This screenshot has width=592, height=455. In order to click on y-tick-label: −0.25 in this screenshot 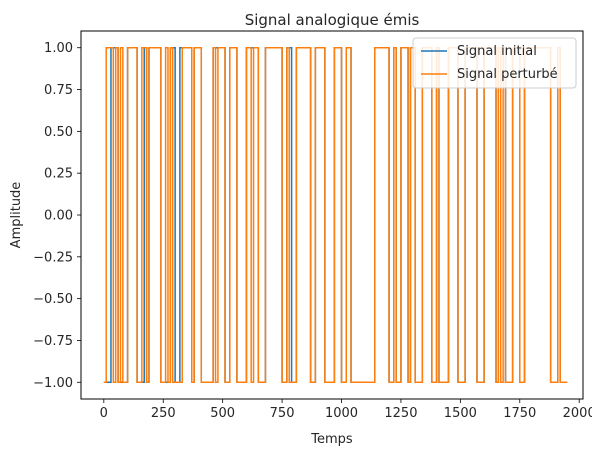, I will do `click(53, 257)`.